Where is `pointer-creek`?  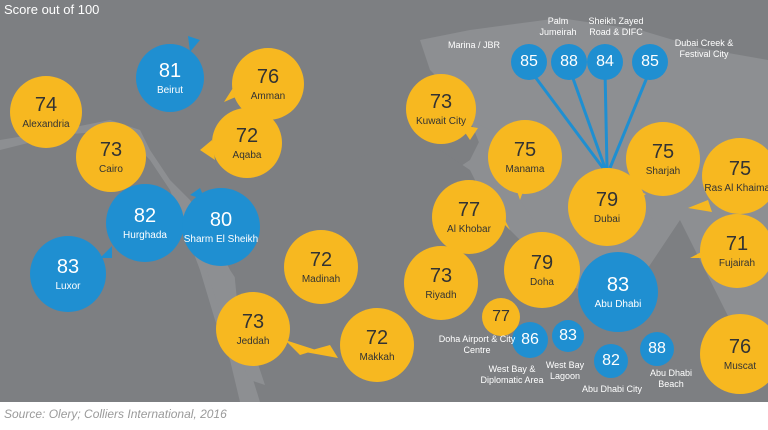
pointer-creek is located at coordinates (630, 119).